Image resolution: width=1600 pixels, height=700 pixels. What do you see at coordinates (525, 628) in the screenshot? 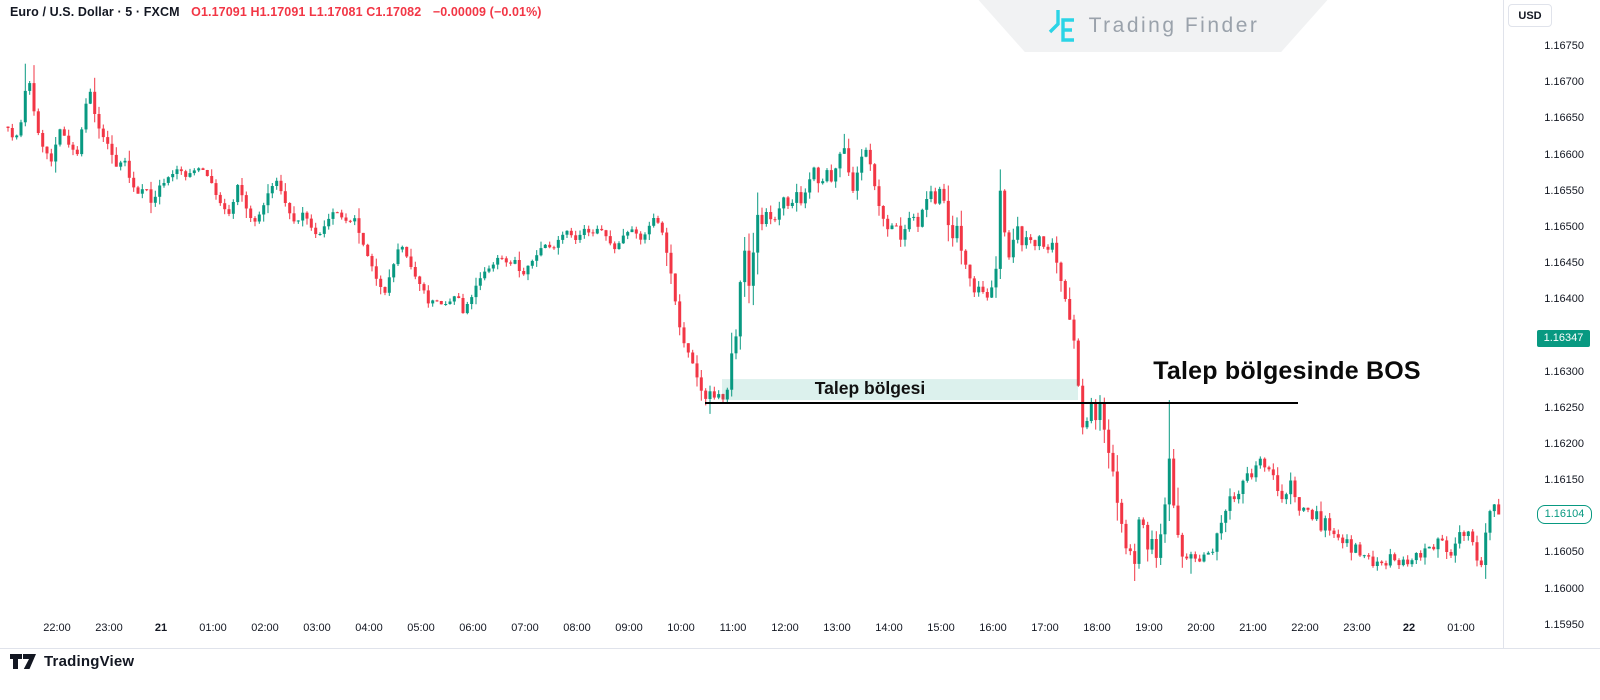
I see `time-tick-label: 07:00` at bounding box center [525, 628].